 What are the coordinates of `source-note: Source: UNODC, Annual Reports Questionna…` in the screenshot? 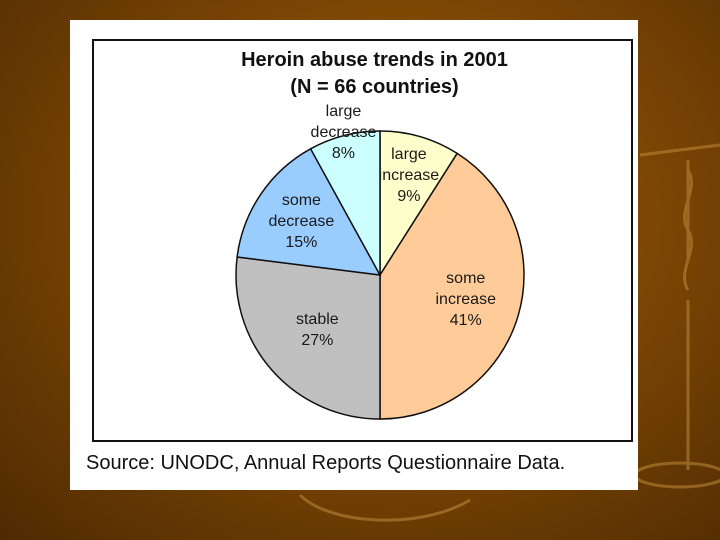 It's located at (326, 463).